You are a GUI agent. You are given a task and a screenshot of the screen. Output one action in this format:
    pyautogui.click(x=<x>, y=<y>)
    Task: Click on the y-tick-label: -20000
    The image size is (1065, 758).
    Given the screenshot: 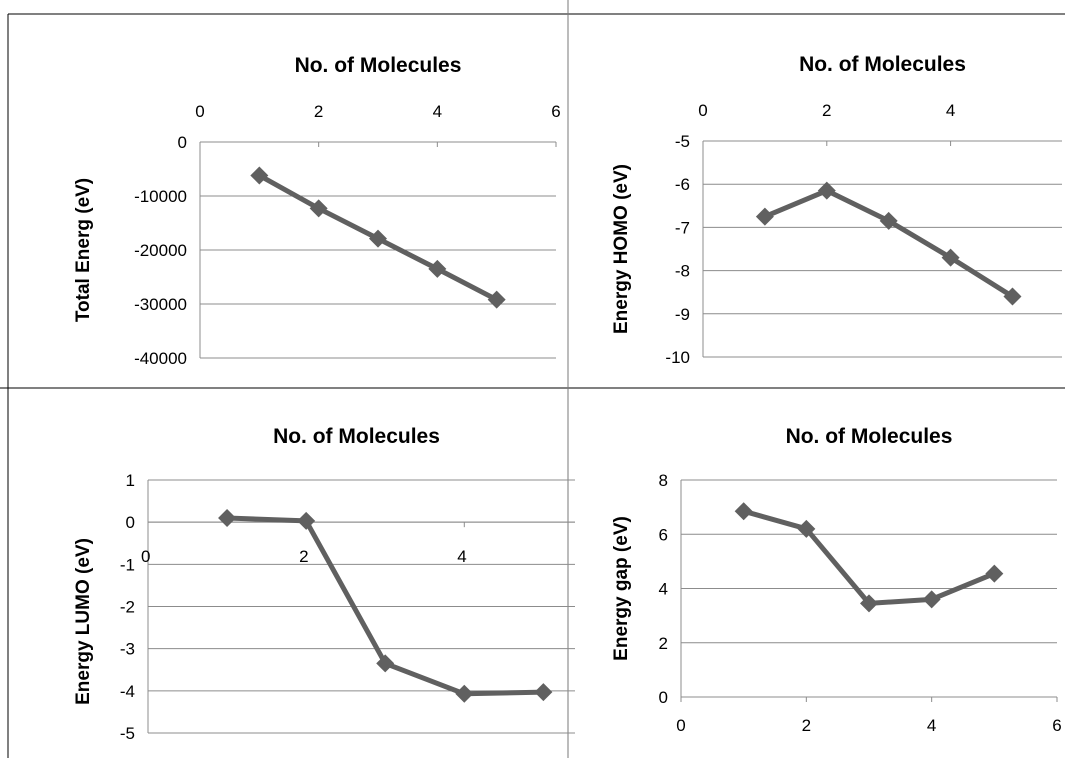 What is the action you would take?
    pyautogui.click(x=160, y=250)
    